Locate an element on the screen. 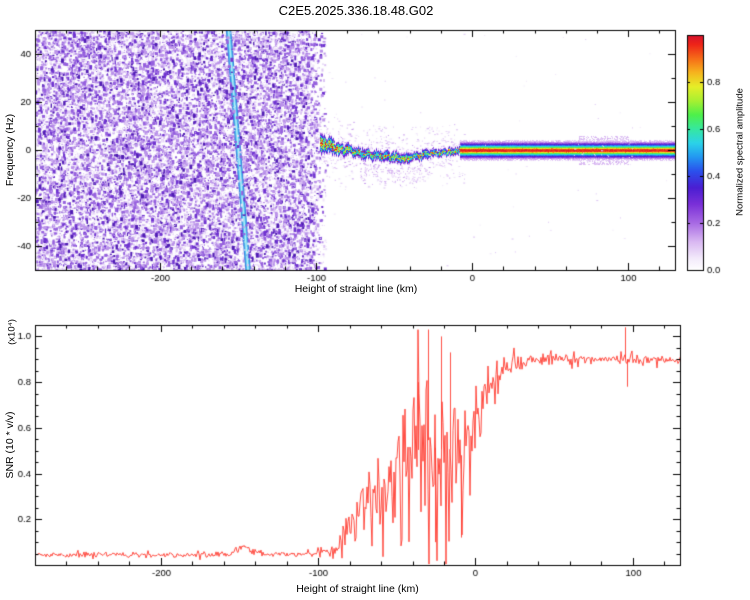  figure-title: C2E5.2025.336.18.48.G02 is located at coordinates (356, 10).